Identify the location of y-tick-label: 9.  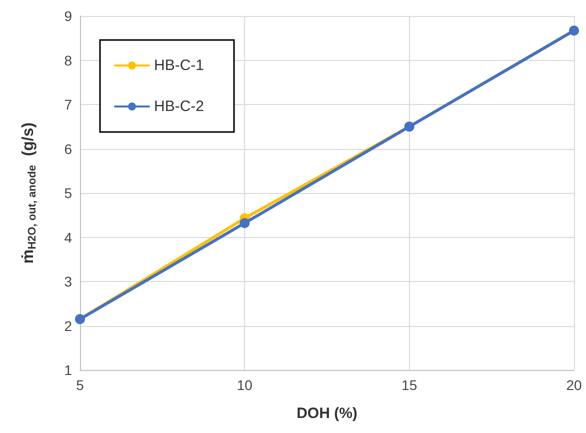
(68, 16).